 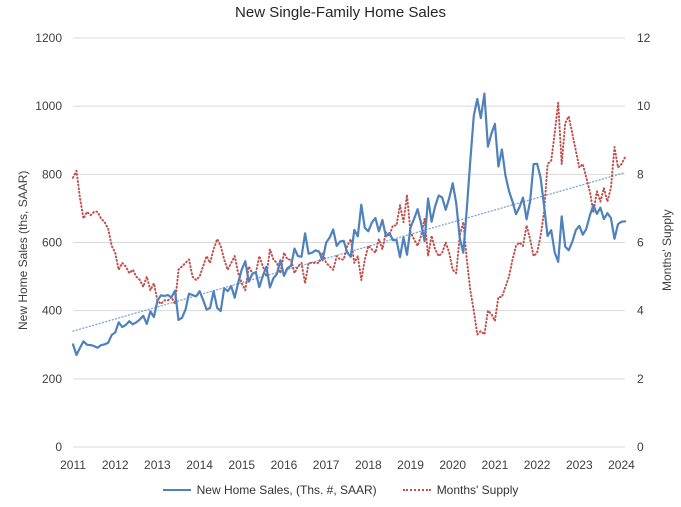 I want to click on right-axis-tick-label: 4, so click(x=640, y=311).